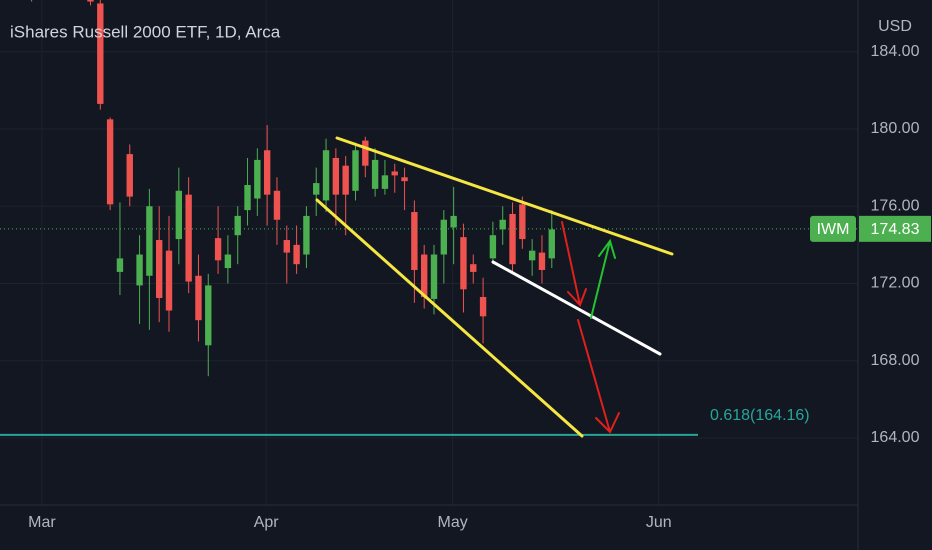 The width and height of the screenshot is (932, 550). What do you see at coordinates (659, 522) in the screenshot?
I see `x-tick-label: Jun` at bounding box center [659, 522].